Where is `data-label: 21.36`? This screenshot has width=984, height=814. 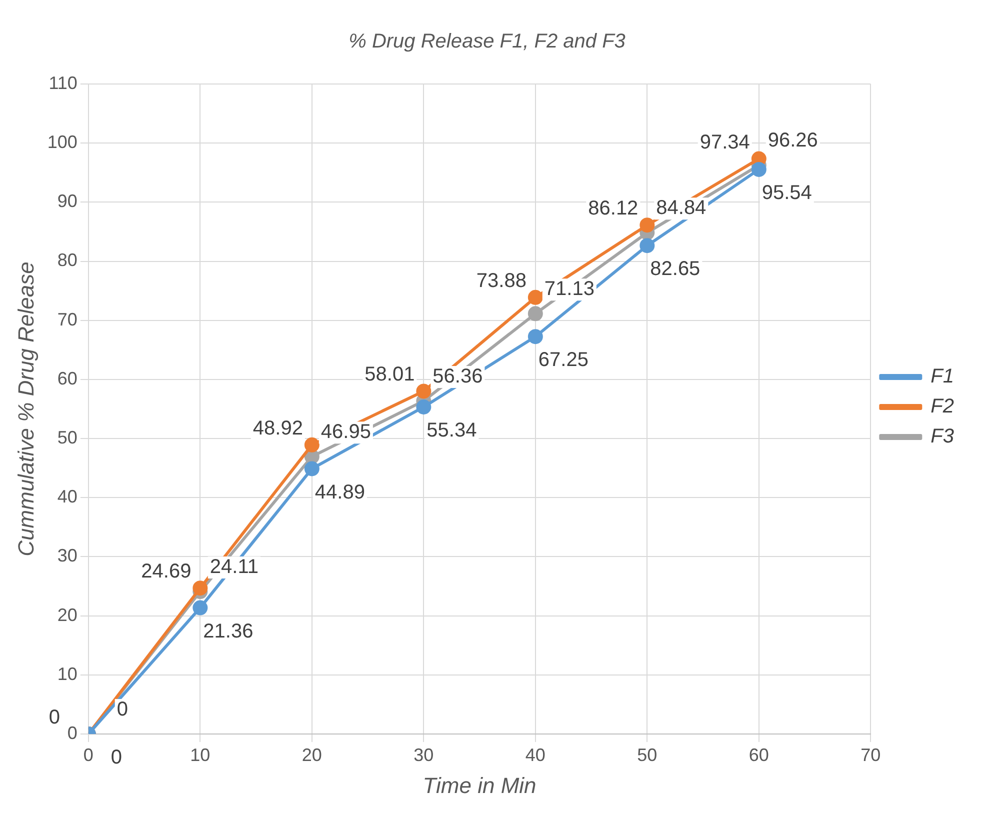
data-label: 21.36 is located at coordinates (228, 631).